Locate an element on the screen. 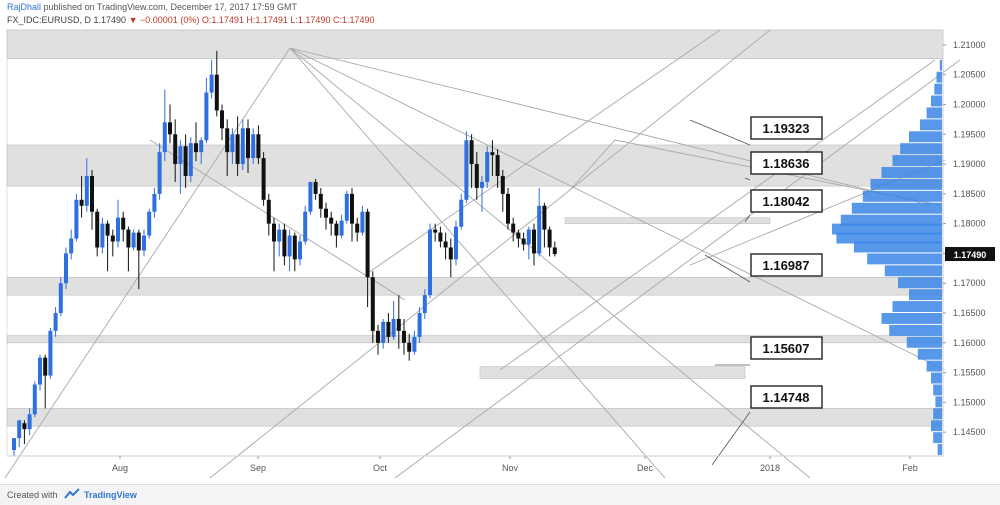 Image resolution: width=1000 pixels, height=505 pixels. tradingview-brand: TradingView is located at coordinates (110, 495).